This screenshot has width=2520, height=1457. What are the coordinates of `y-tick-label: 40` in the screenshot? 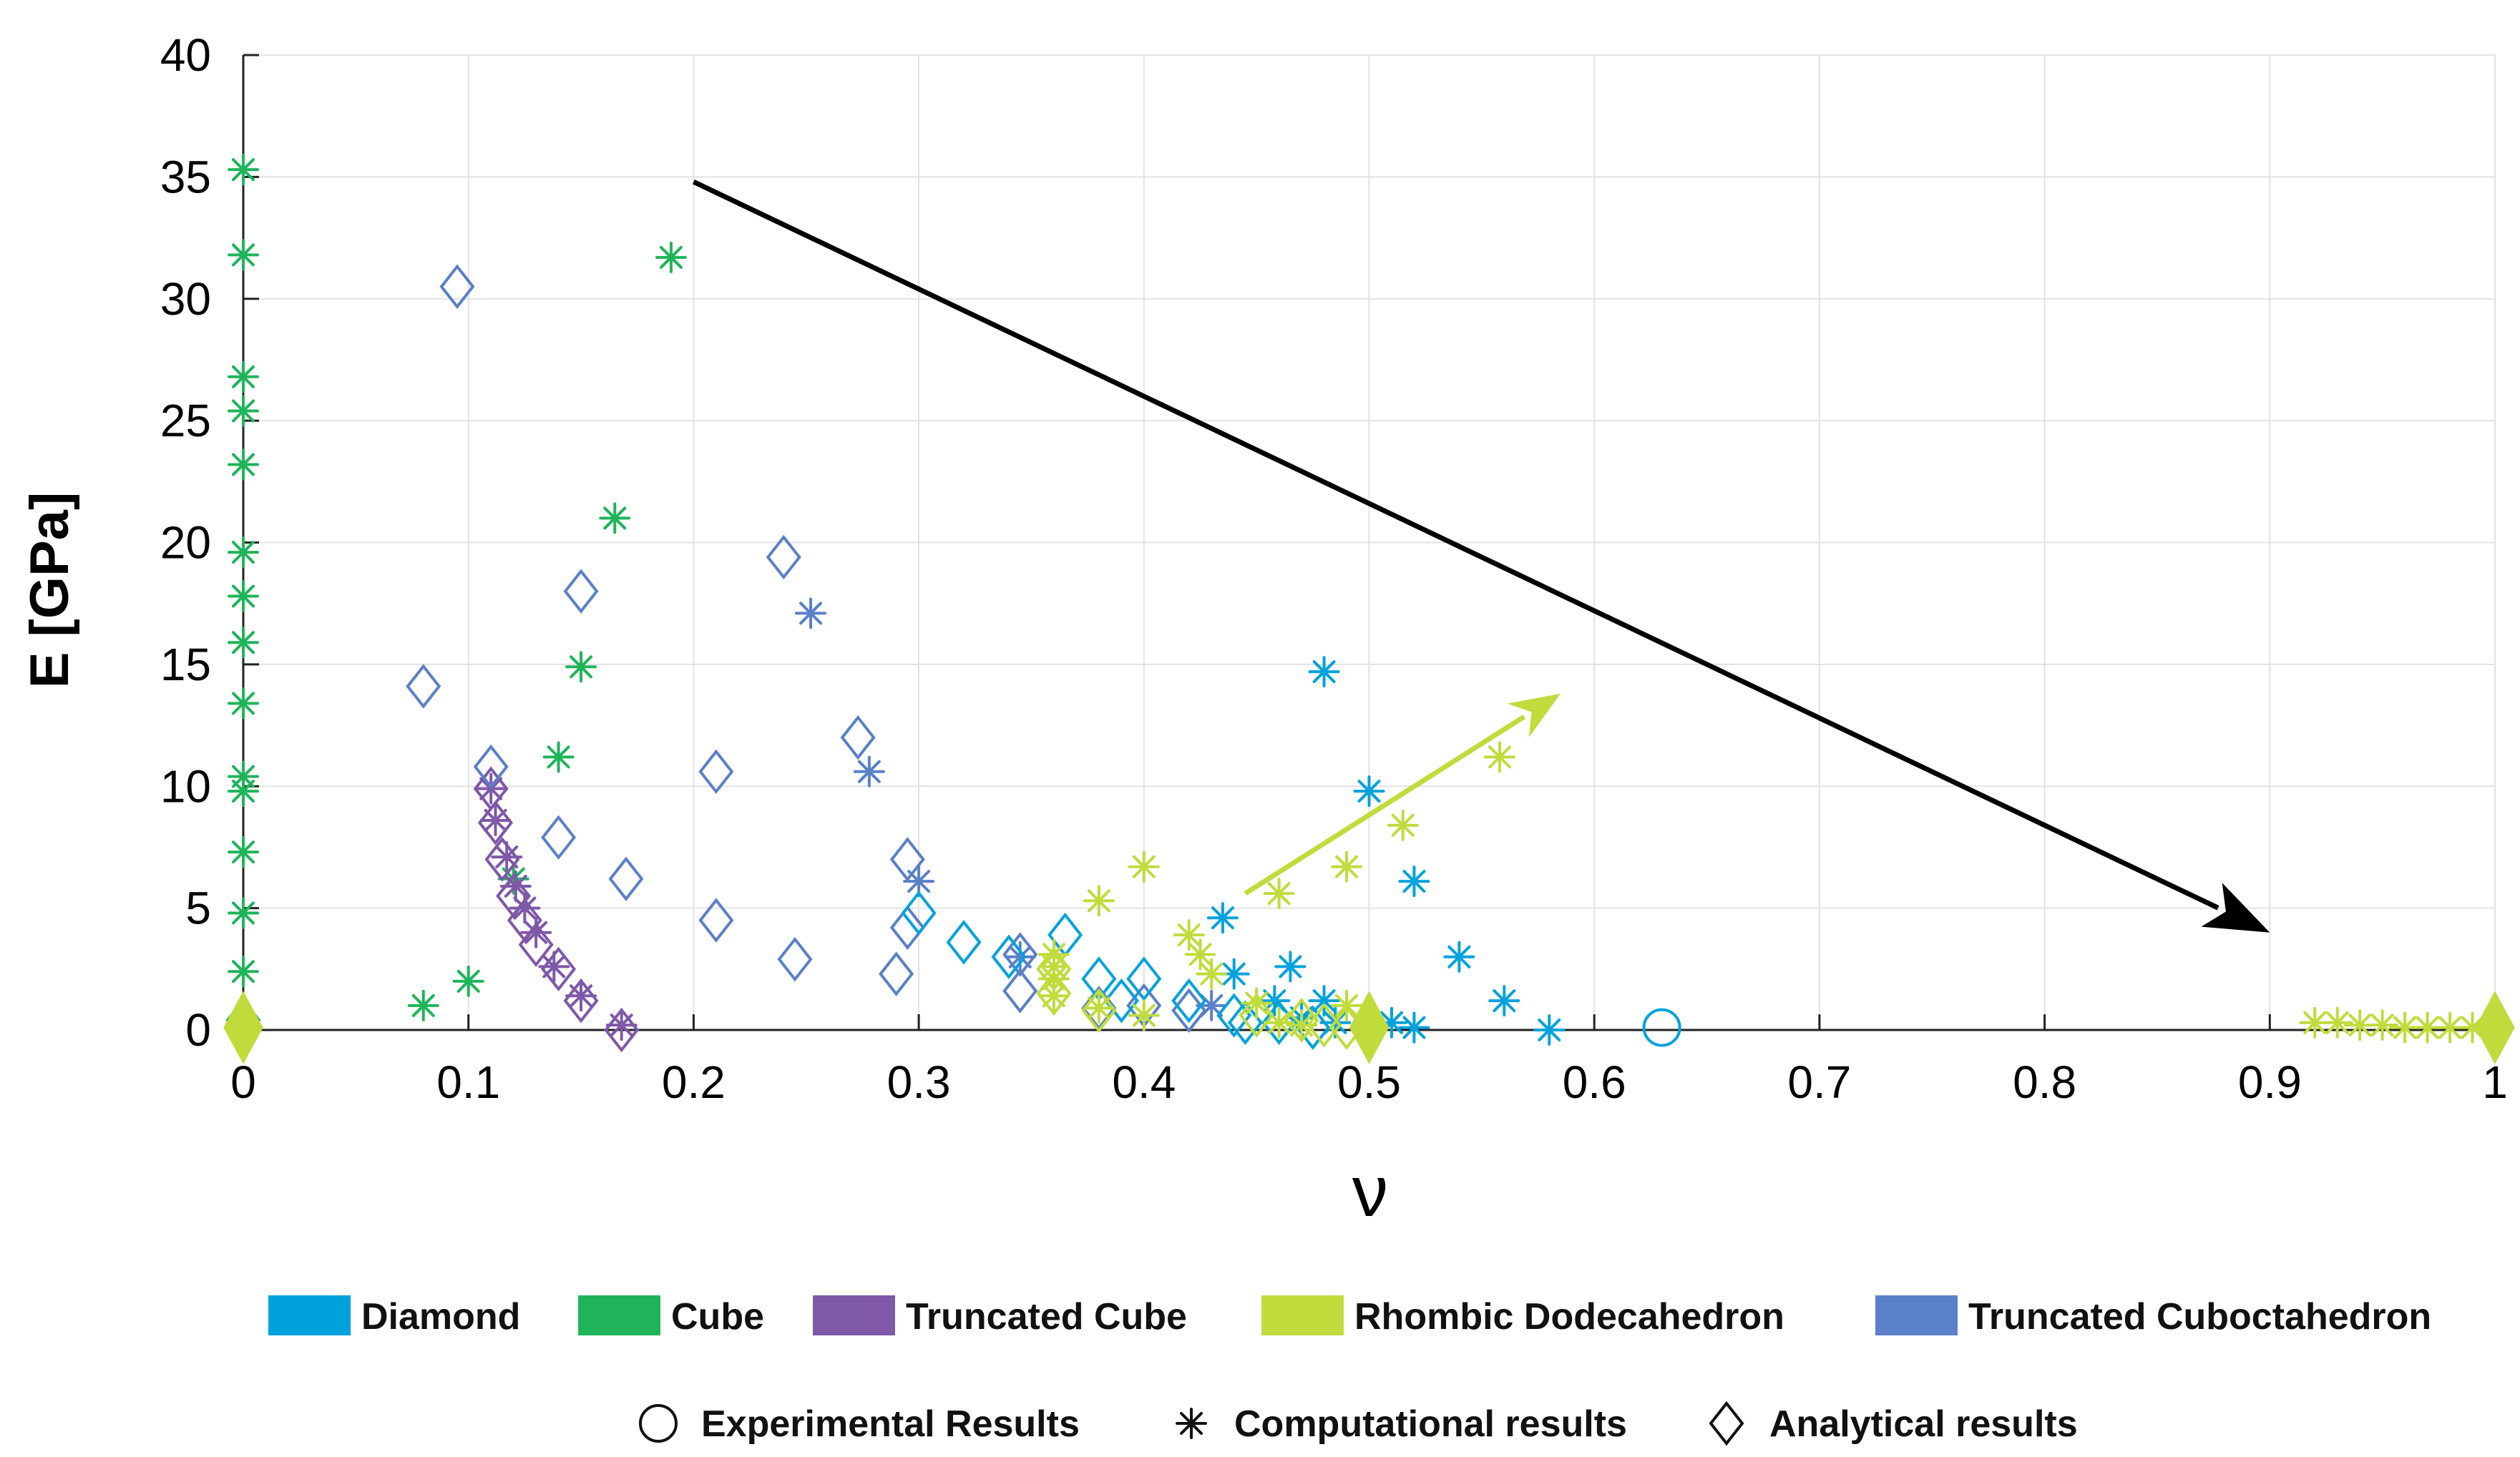 It's located at (185, 55).